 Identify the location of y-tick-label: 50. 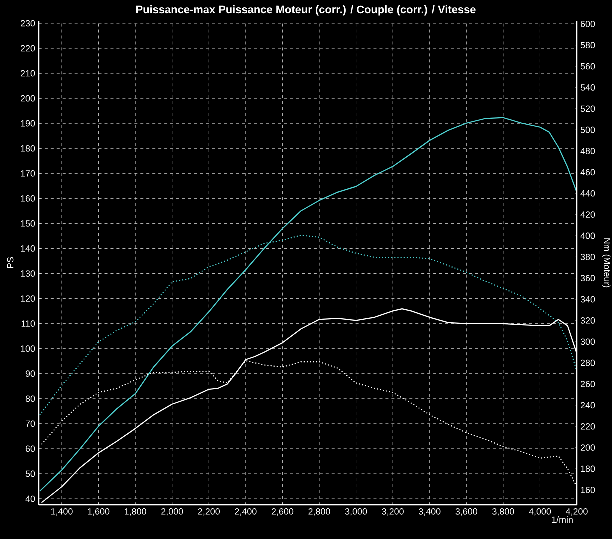
(31, 474).